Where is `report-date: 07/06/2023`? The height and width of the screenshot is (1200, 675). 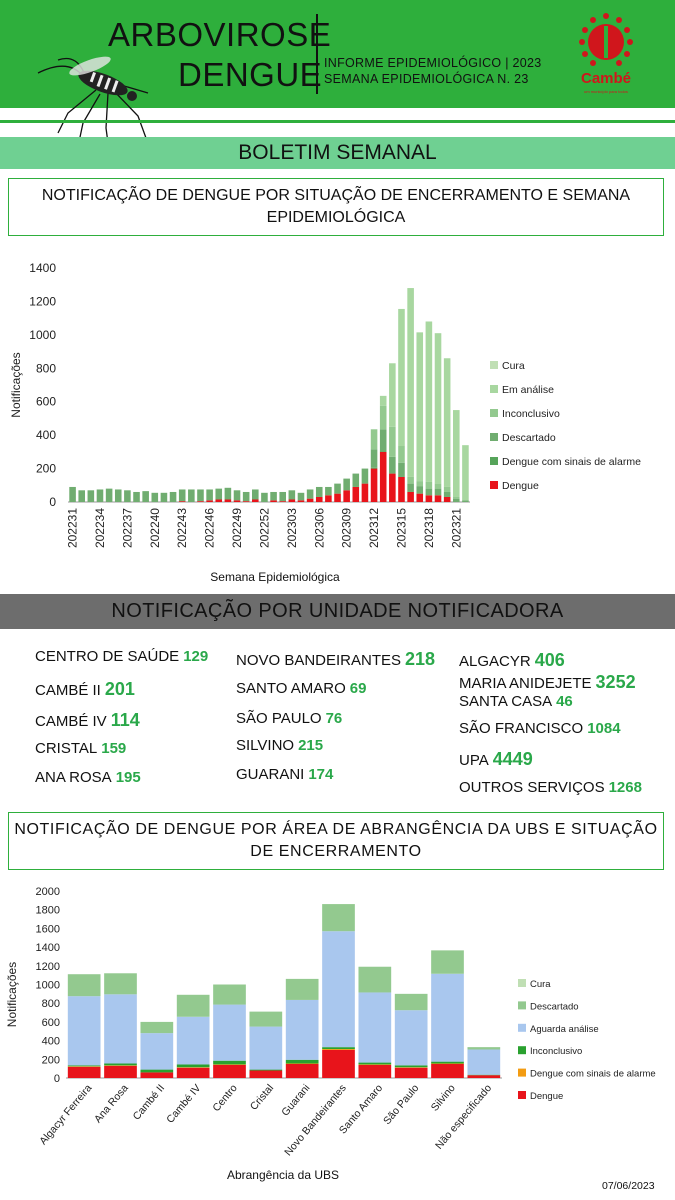
report-date: 07/06/2023 is located at coordinates (628, 1186).